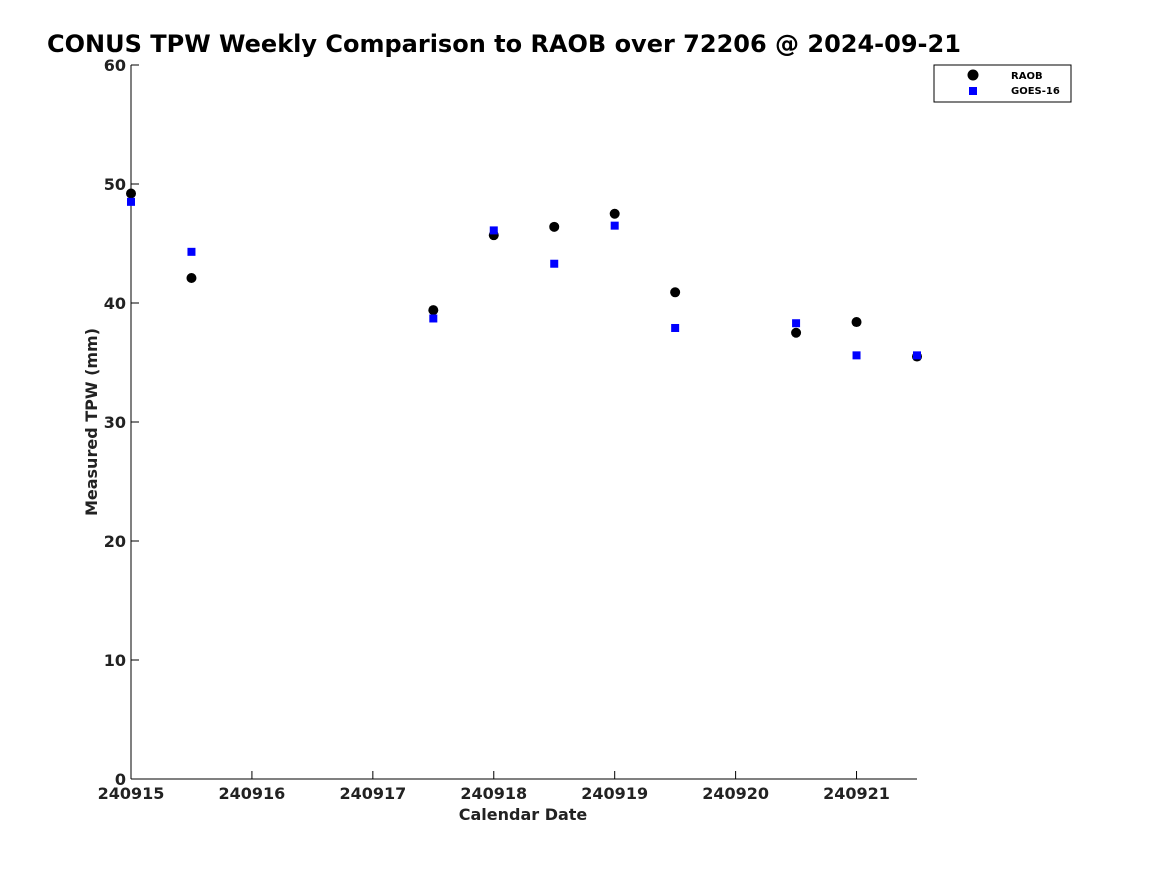 This screenshot has height=875, width=1167. What do you see at coordinates (1027, 76) in the screenshot?
I see `legend-raob-label: RAOB` at bounding box center [1027, 76].